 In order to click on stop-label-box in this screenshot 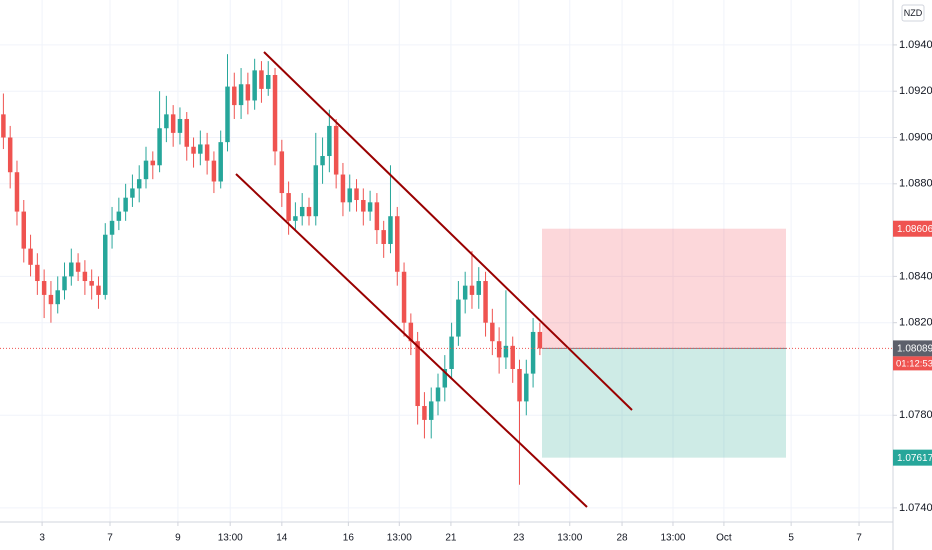, I will do `click(912, 228)`.